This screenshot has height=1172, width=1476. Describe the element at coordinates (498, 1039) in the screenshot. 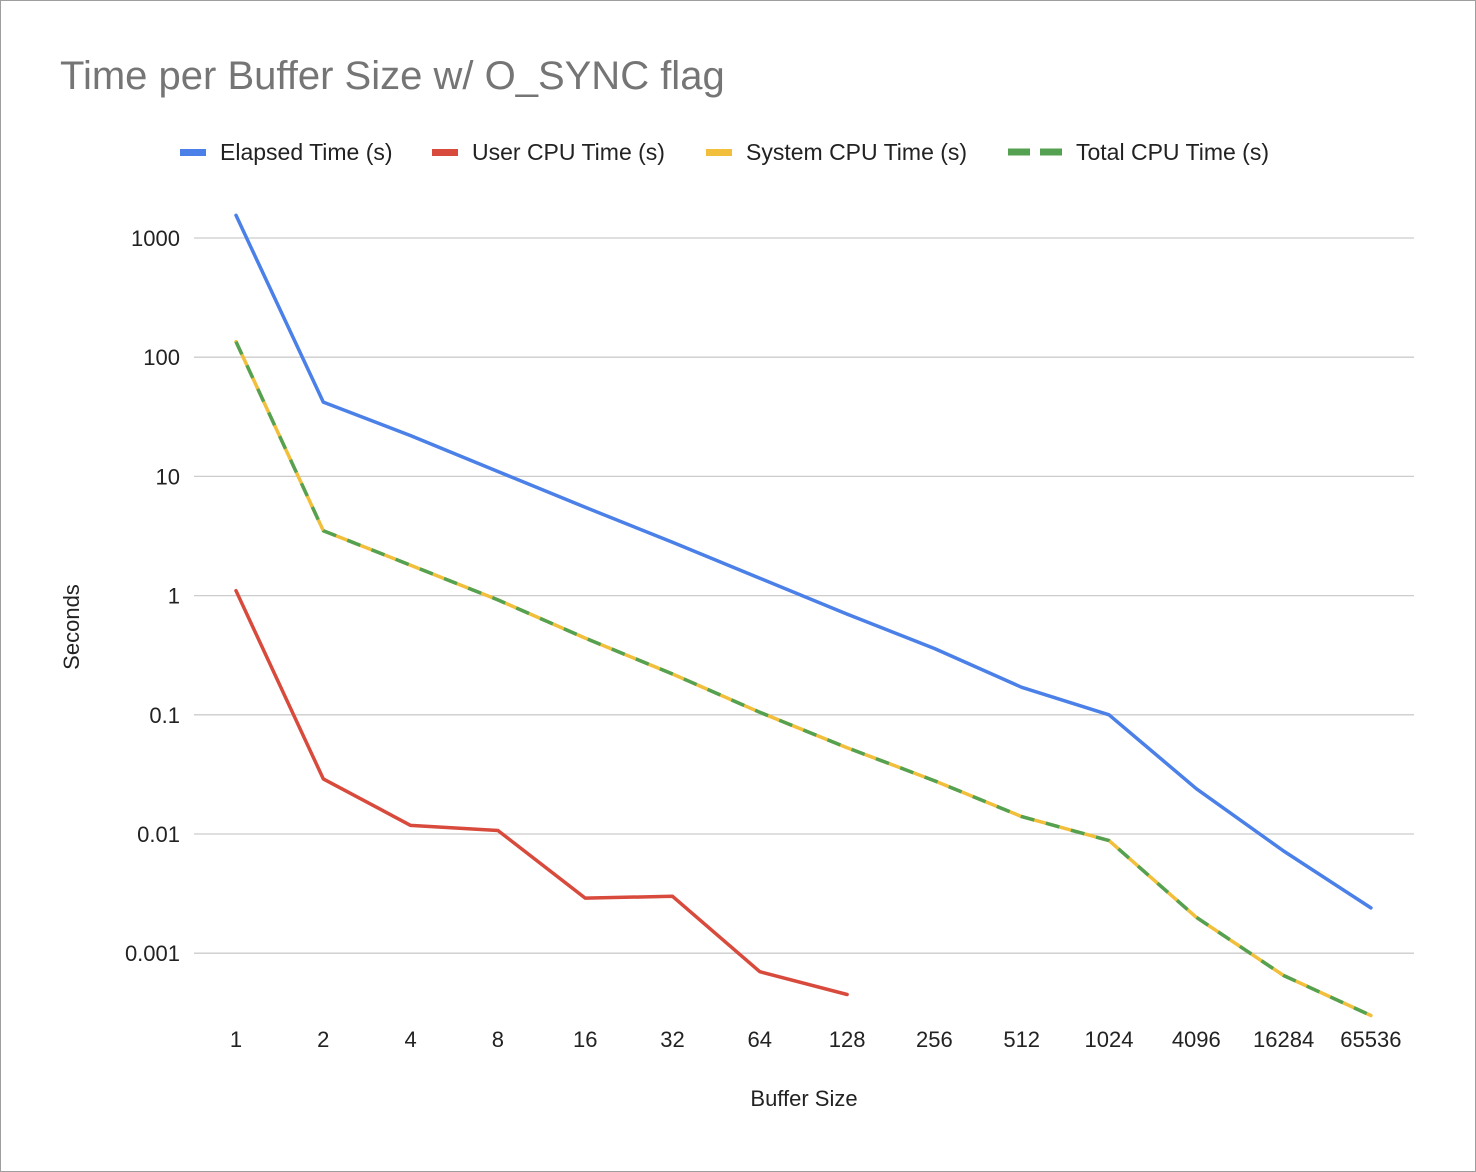

I see `x-tick-label-3: 8` at that location.